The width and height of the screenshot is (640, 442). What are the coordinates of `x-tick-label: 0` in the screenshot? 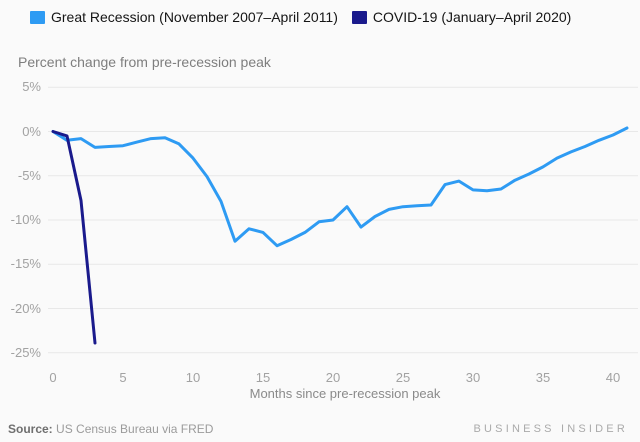 It's located at (53, 377).